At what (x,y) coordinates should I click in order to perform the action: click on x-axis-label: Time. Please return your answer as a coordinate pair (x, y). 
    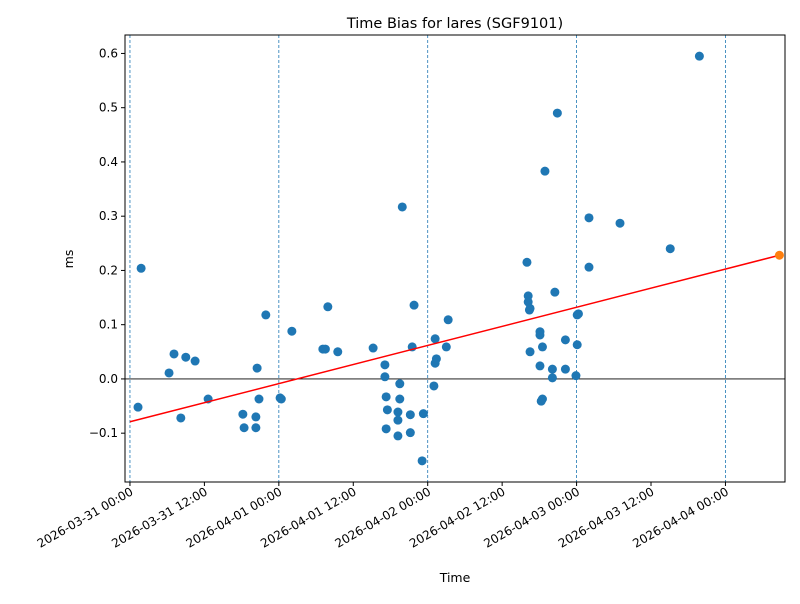
    Looking at the image, I should click on (455, 577).